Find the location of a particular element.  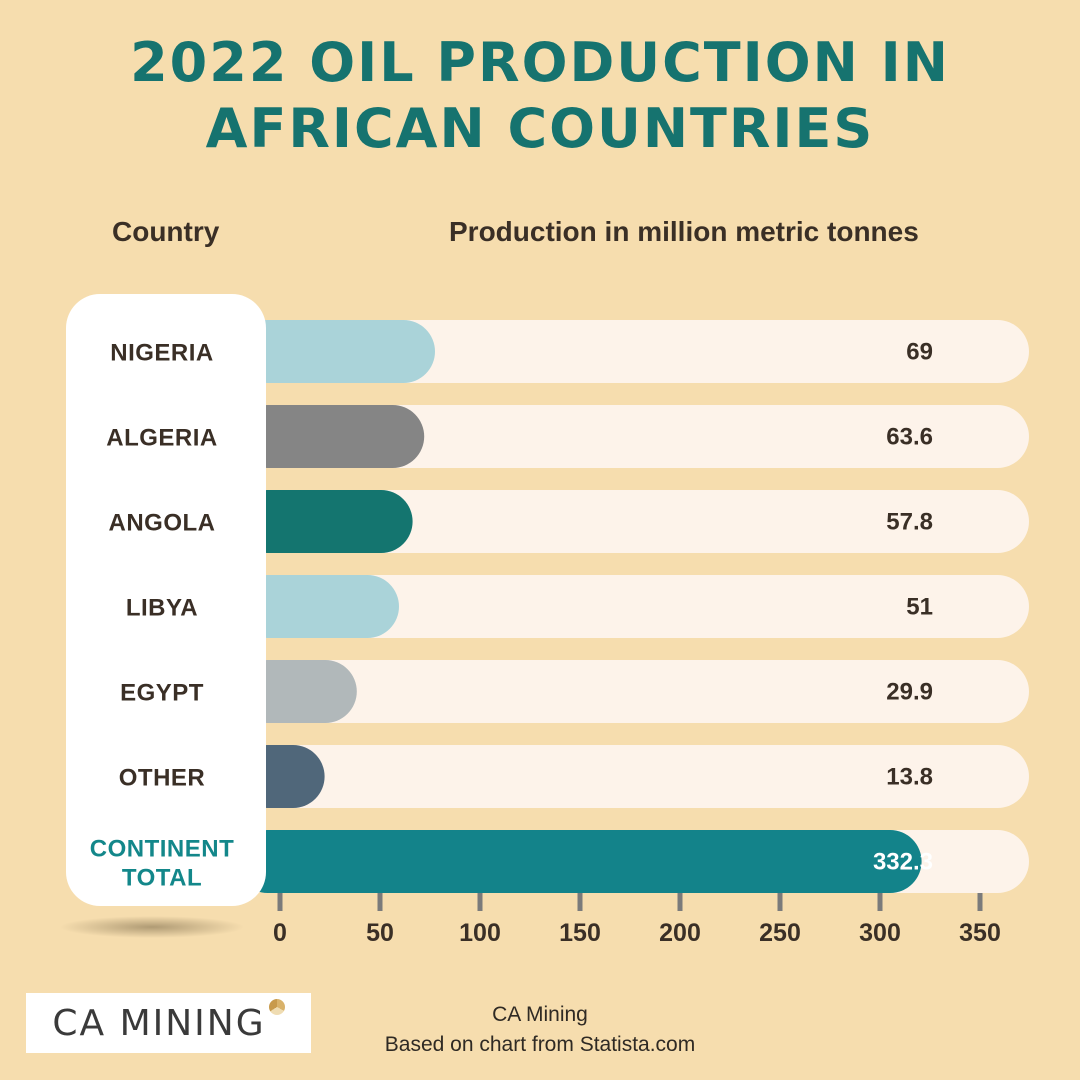

logo-dot-icon is located at coordinates (276, 1007).